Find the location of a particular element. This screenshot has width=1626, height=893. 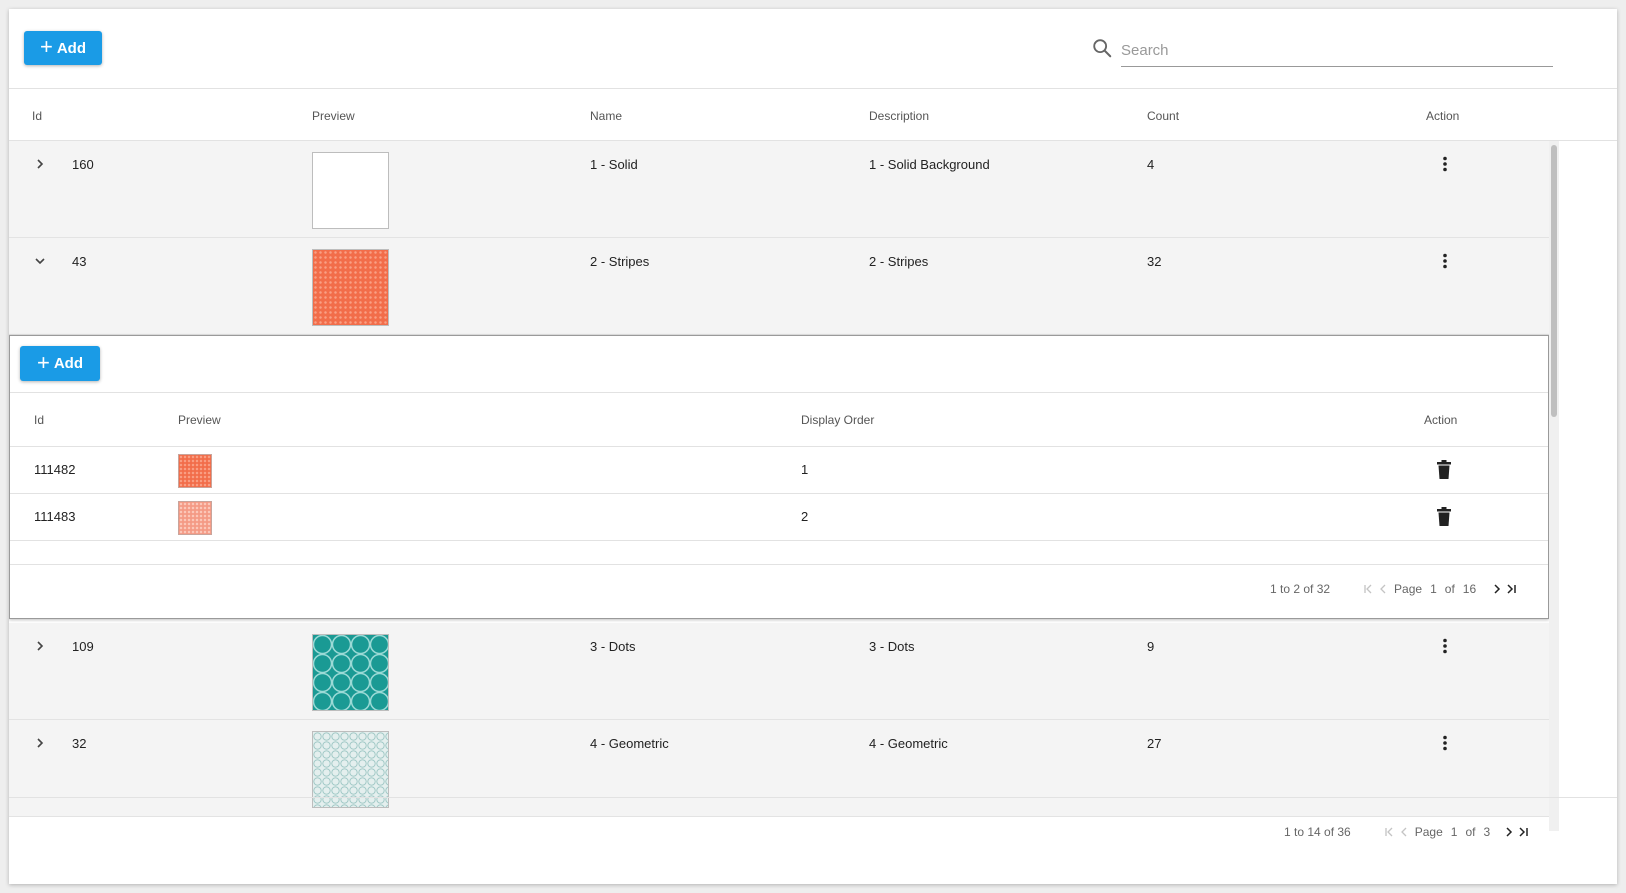

column-header-count: Count is located at coordinates (1163, 116).